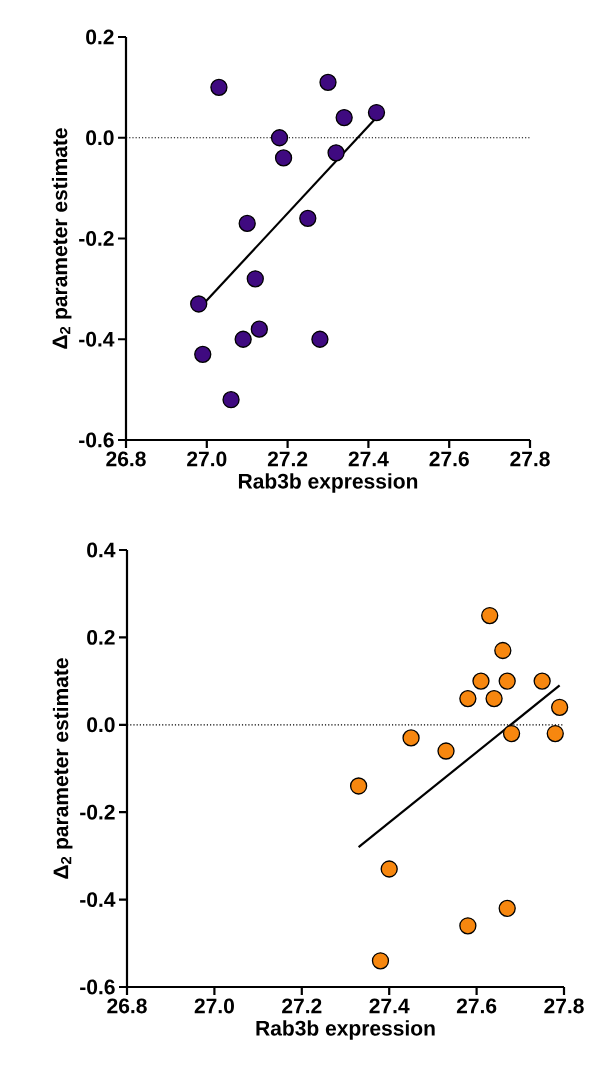 This screenshot has height=1079, width=599. I want to click on y-tick-label: 0.4, so click(101, 550).